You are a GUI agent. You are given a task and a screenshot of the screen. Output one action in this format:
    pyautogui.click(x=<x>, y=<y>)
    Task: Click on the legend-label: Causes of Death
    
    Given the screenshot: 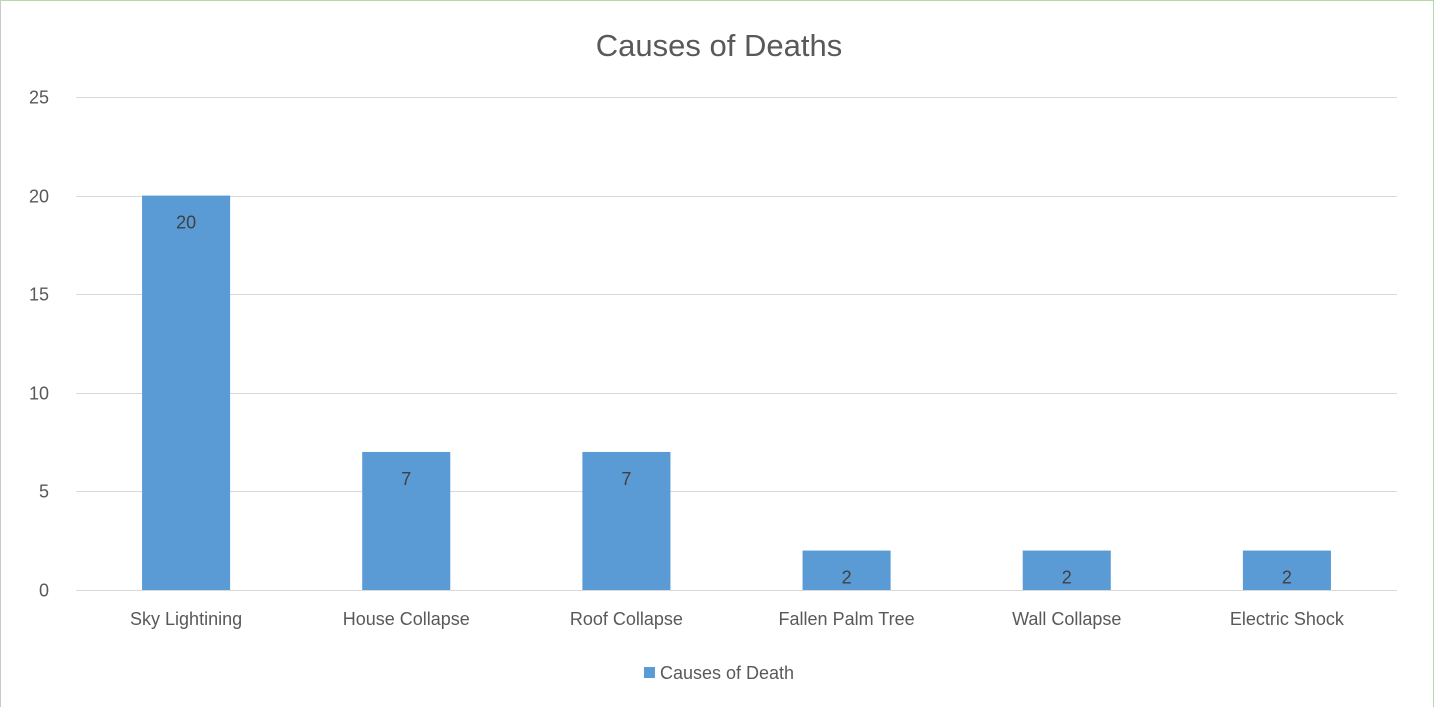 What is the action you would take?
    pyautogui.click(x=727, y=673)
    